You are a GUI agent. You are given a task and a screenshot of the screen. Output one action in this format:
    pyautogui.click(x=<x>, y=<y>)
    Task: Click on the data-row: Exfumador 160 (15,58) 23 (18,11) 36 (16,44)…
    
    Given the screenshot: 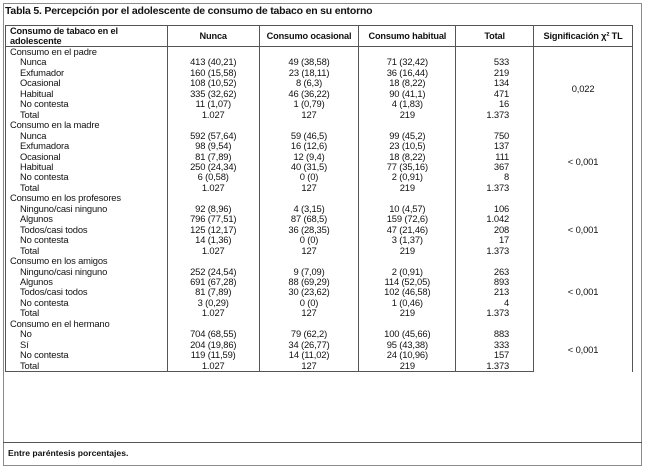 What is the action you would take?
    pyautogui.click(x=319, y=73)
    